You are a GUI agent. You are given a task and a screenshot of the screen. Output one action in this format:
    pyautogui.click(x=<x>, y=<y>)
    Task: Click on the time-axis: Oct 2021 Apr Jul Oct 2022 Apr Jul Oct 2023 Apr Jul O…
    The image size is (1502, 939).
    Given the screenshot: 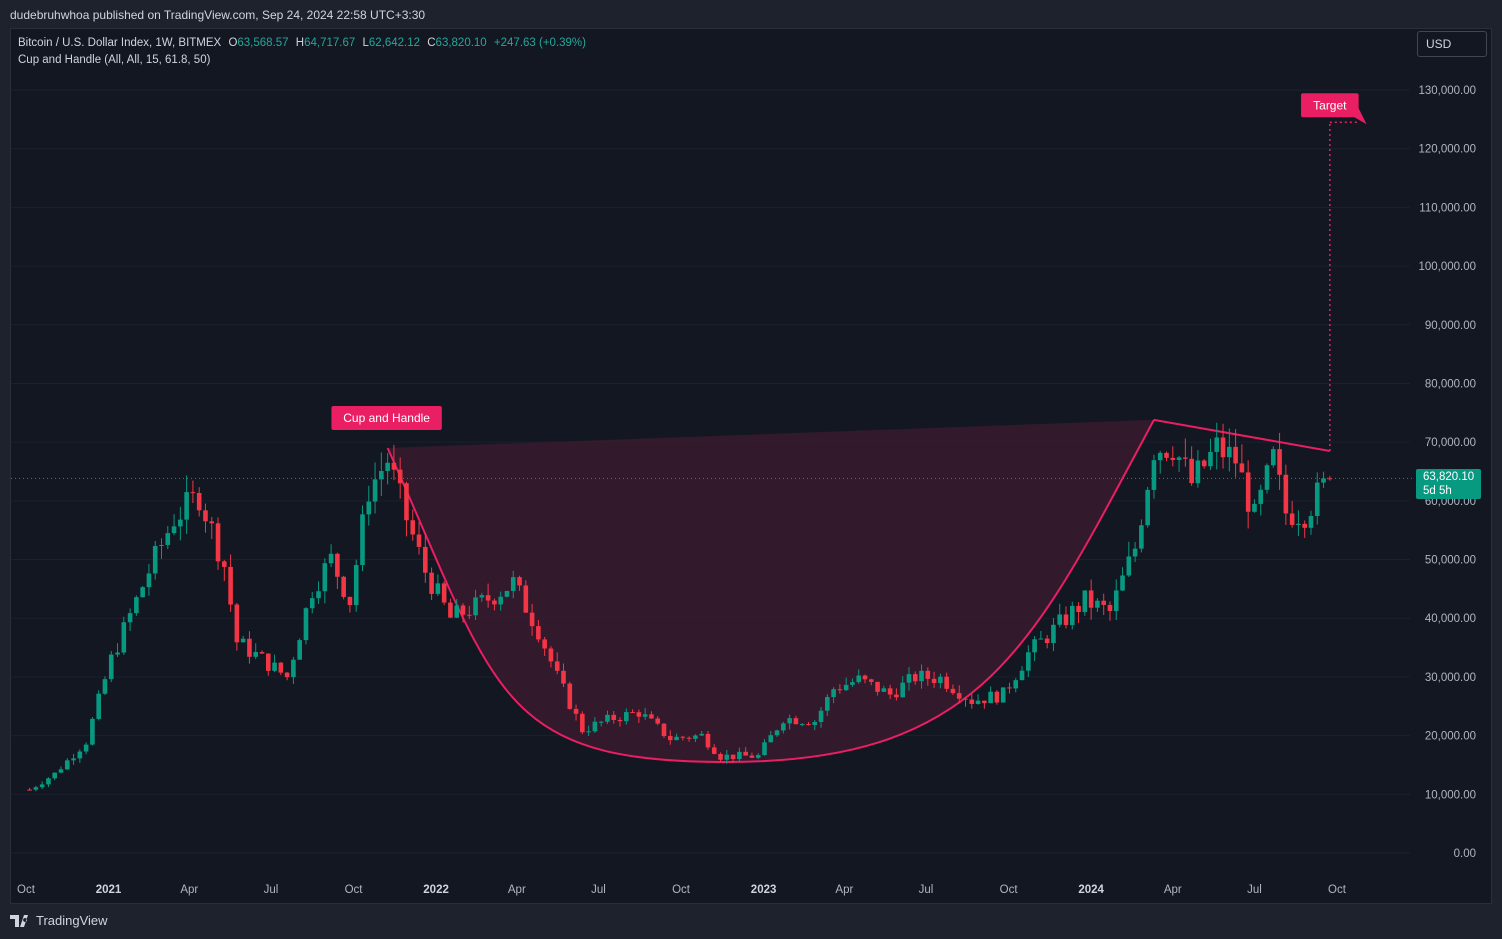 What is the action you would take?
    pyautogui.click(x=682, y=890)
    